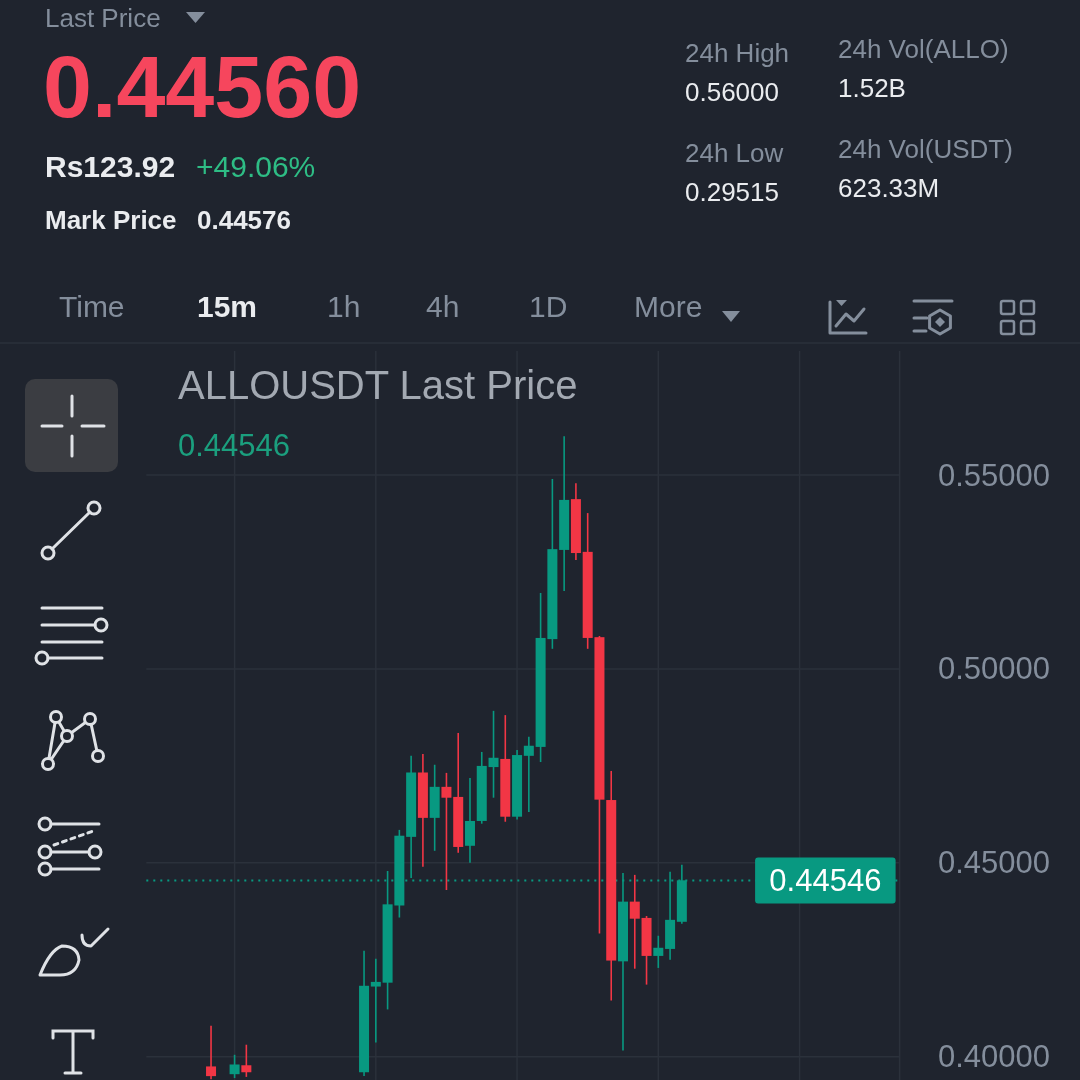 The height and width of the screenshot is (1080, 1080). What do you see at coordinates (993, 475) in the screenshot?
I see `y-tick-label: 0.55000` at bounding box center [993, 475].